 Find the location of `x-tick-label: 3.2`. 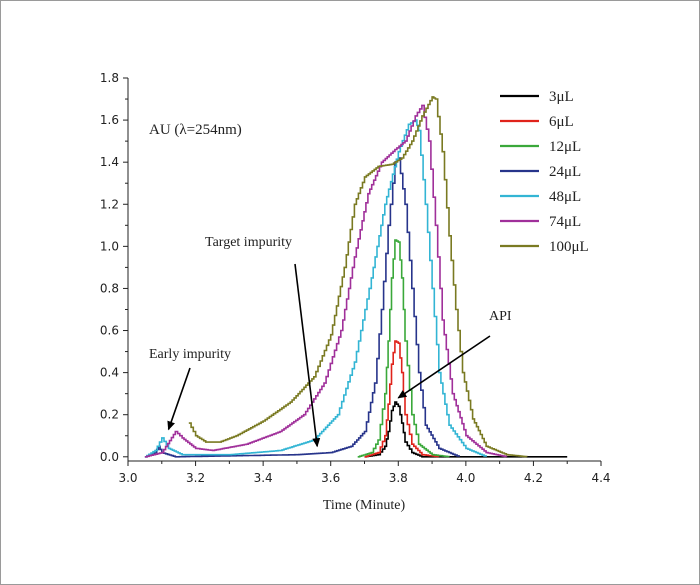

x-tick-label: 3.2 is located at coordinates (195, 478).